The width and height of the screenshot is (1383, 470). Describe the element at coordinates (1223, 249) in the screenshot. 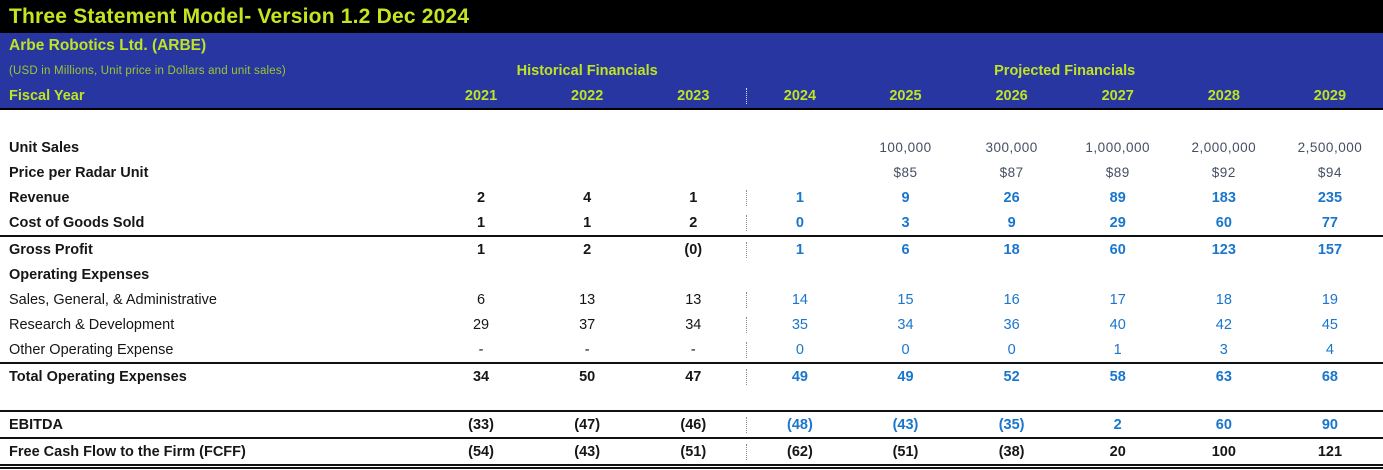

I see `value-cell: 123` at that location.